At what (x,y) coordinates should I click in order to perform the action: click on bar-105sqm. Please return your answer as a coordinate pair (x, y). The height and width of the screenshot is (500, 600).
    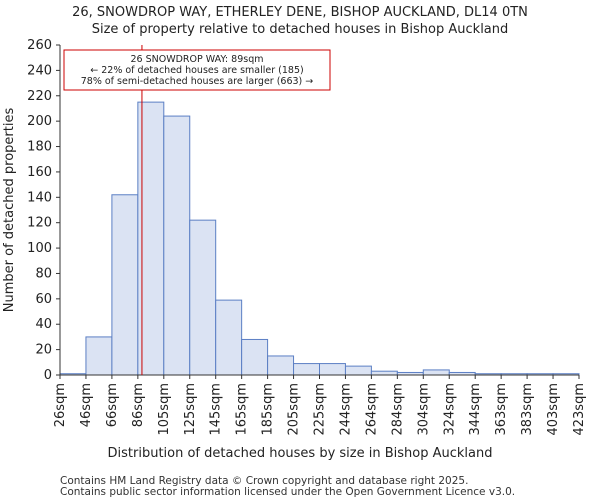
    Looking at the image, I should click on (177, 245).